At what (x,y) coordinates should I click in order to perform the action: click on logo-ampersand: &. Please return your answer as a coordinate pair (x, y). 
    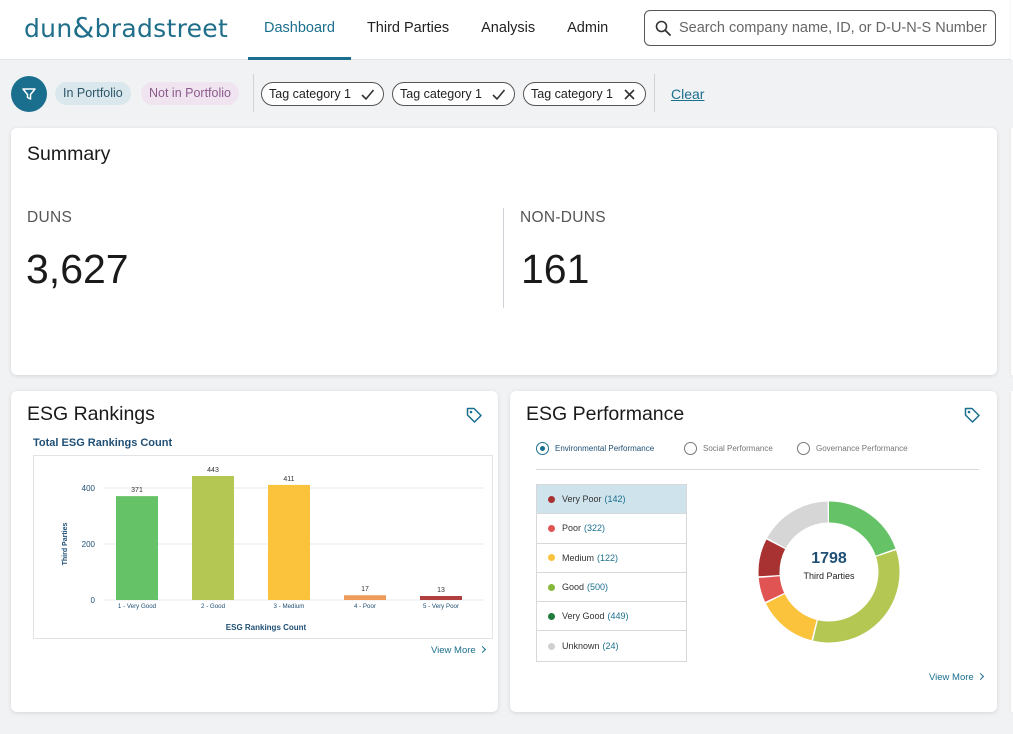
    Looking at the image, I should click on (83, 27).